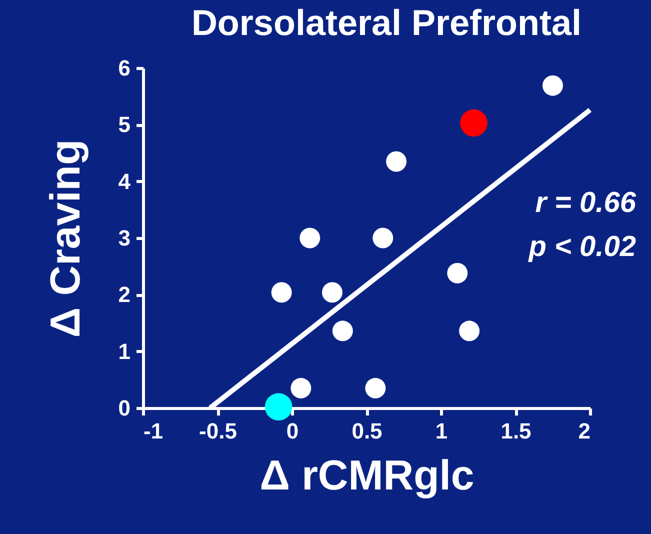 The height and width of the screenshot is (534, 651). Describe the element at coordinates (367, 475) in the screenshot. I see `x-axis-title: Δ rCMRglc` at that location.